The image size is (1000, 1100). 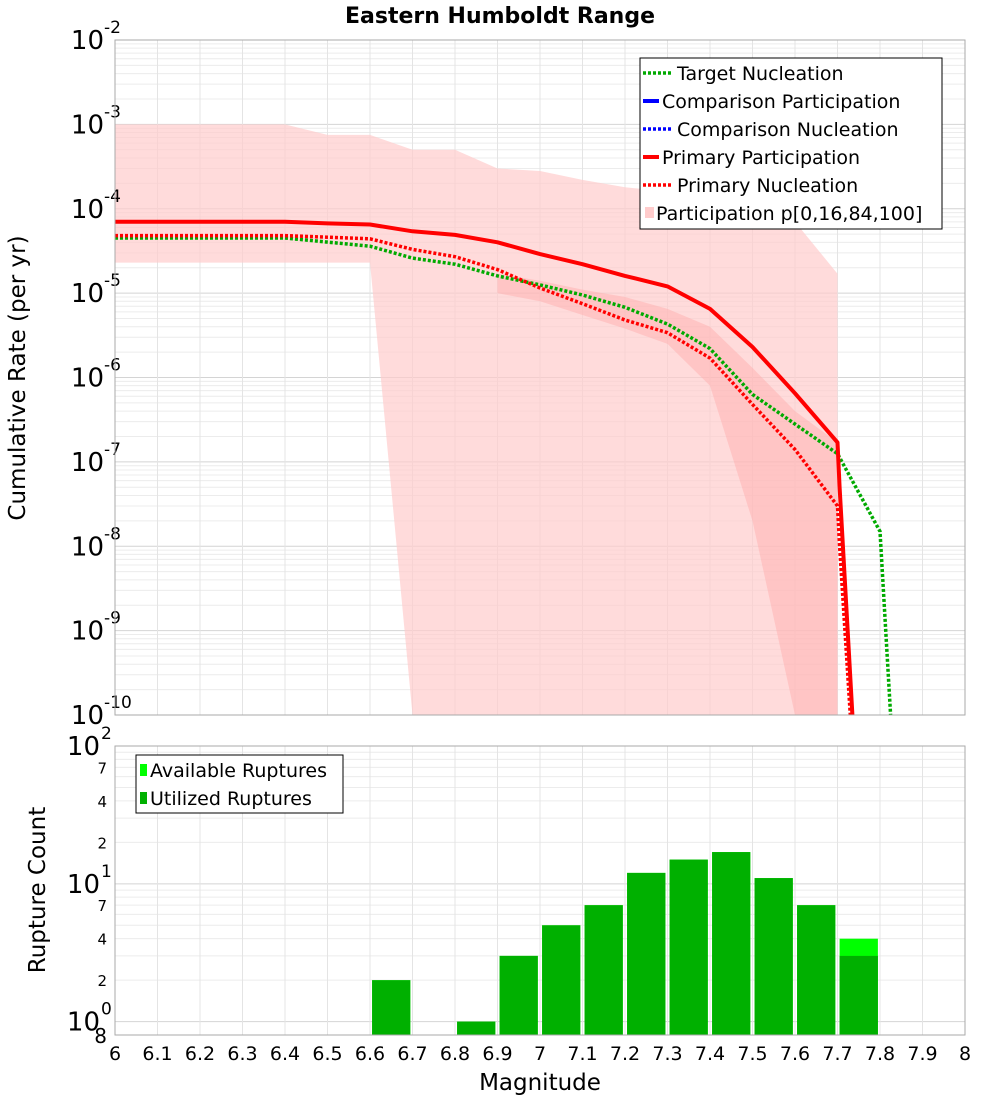 What do you see at coordinates (327, 1054) in the screenshot?
I see `count-x-tick-label: 6.5` at bounding box center [327, 1054].